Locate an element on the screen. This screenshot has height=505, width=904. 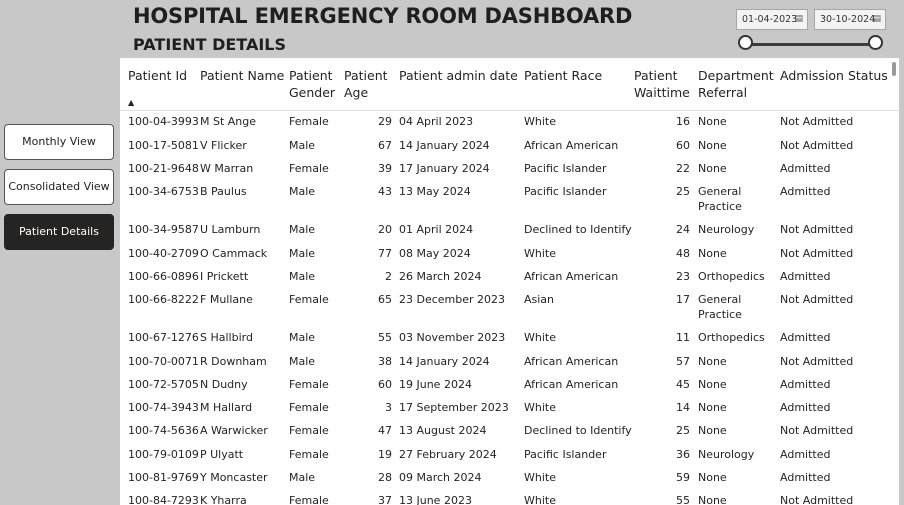
cell-waittime: 57 is located at coordinates (683, 361).